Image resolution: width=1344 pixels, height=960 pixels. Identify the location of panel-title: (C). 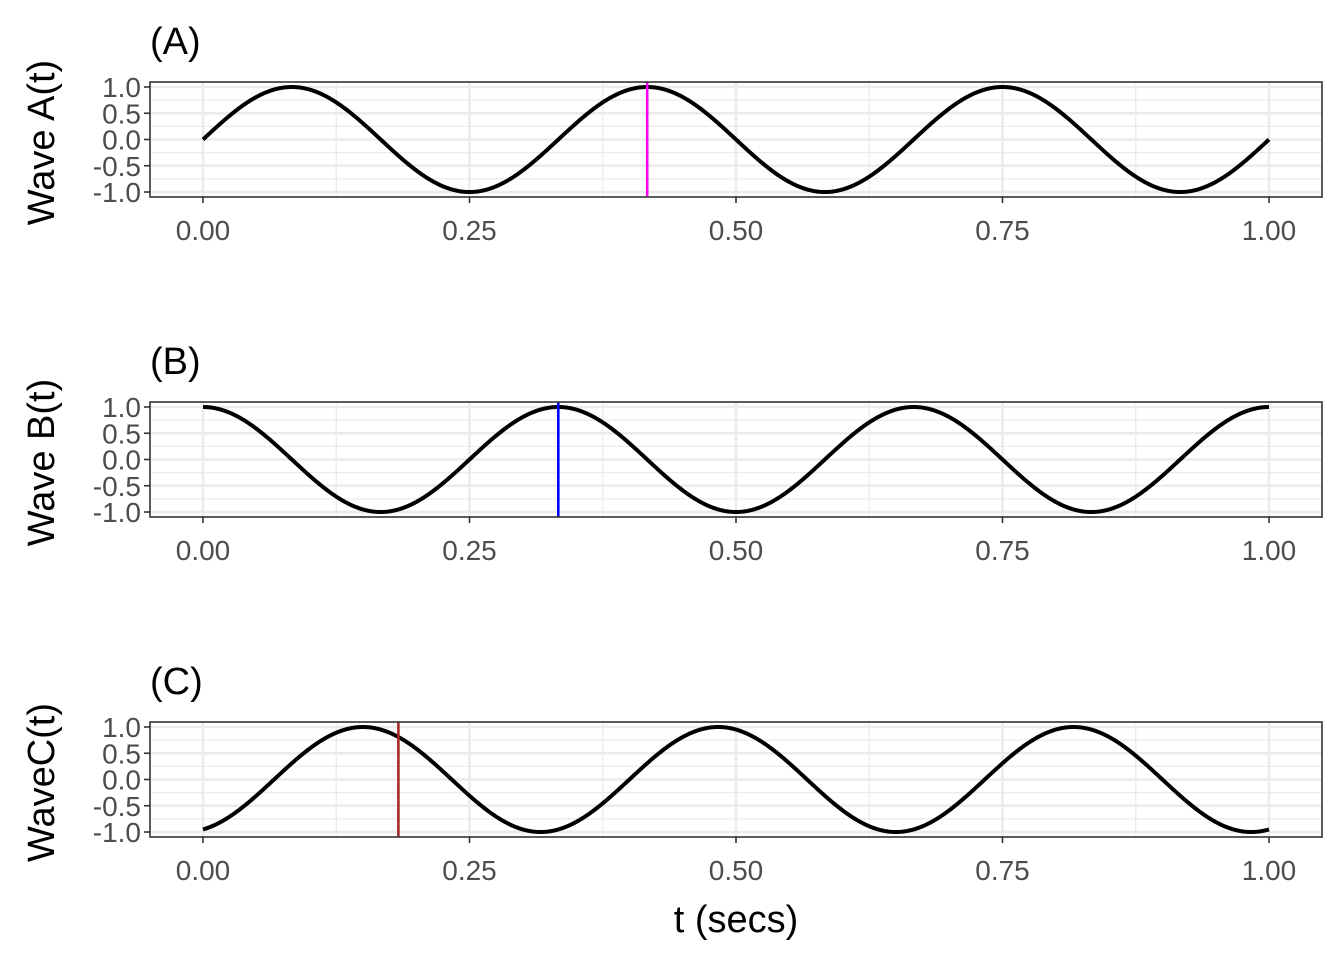
(176, 682).